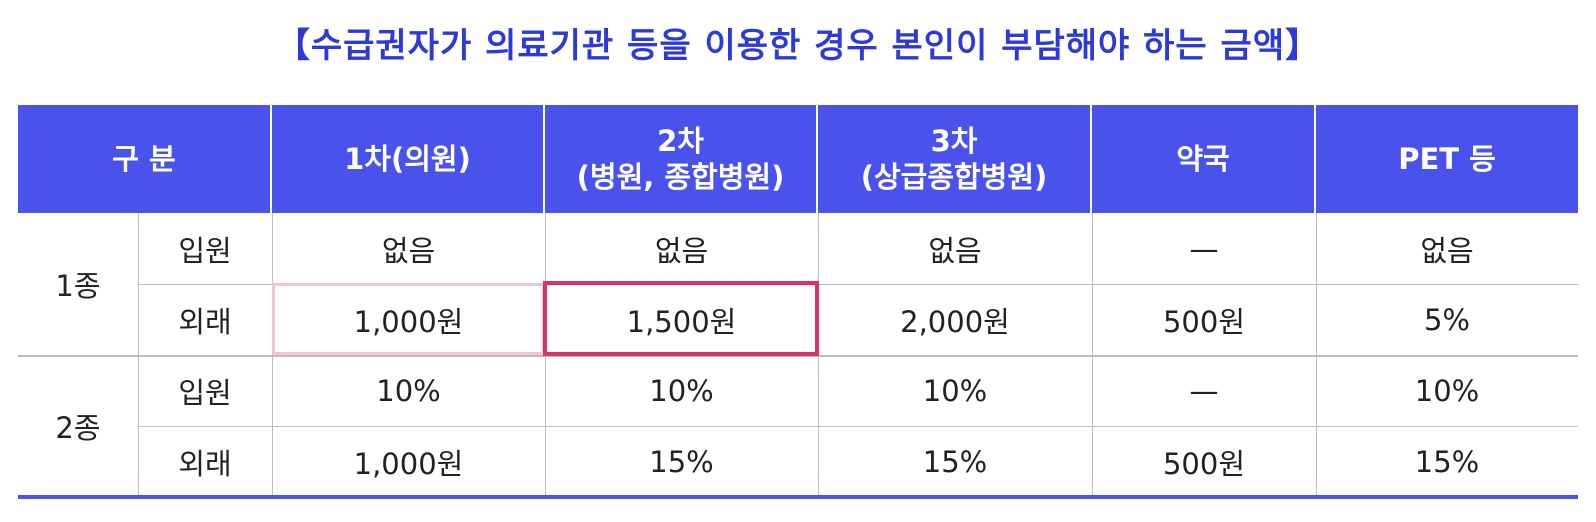  What do you see at coordinates (954, 141) in the screenshot?
I see `header-text: 3차` at bounding box center [954, 141].